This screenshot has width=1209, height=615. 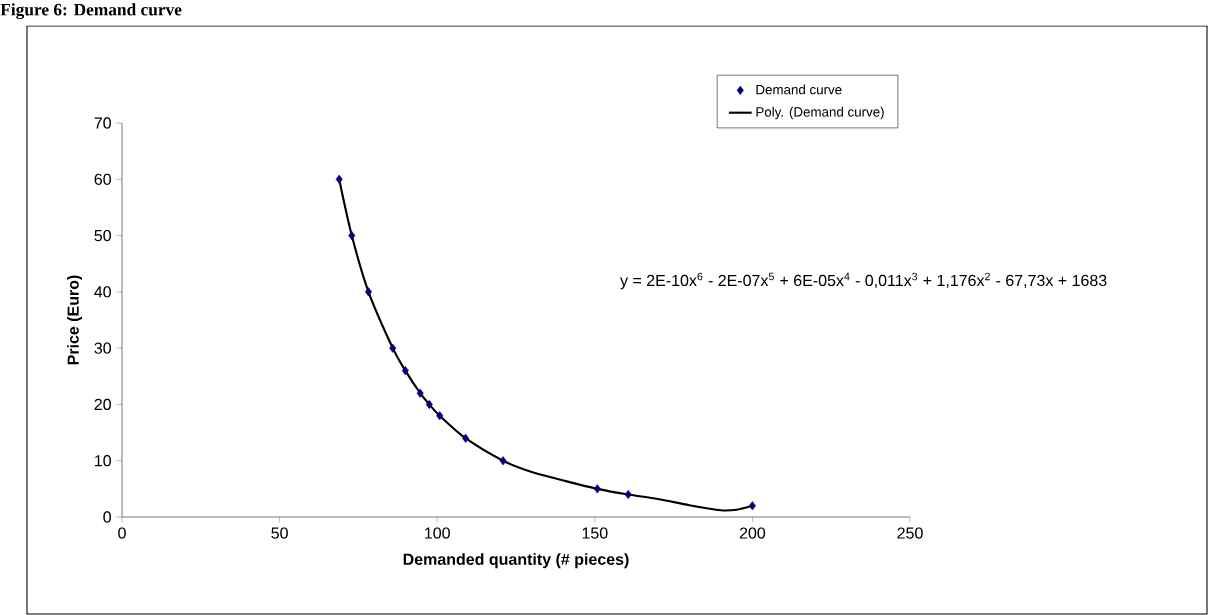 What do you see at coordinates (122, 533) in the screenshot?
I see `x-tick-label: 0` at bounding box center [122, 533].